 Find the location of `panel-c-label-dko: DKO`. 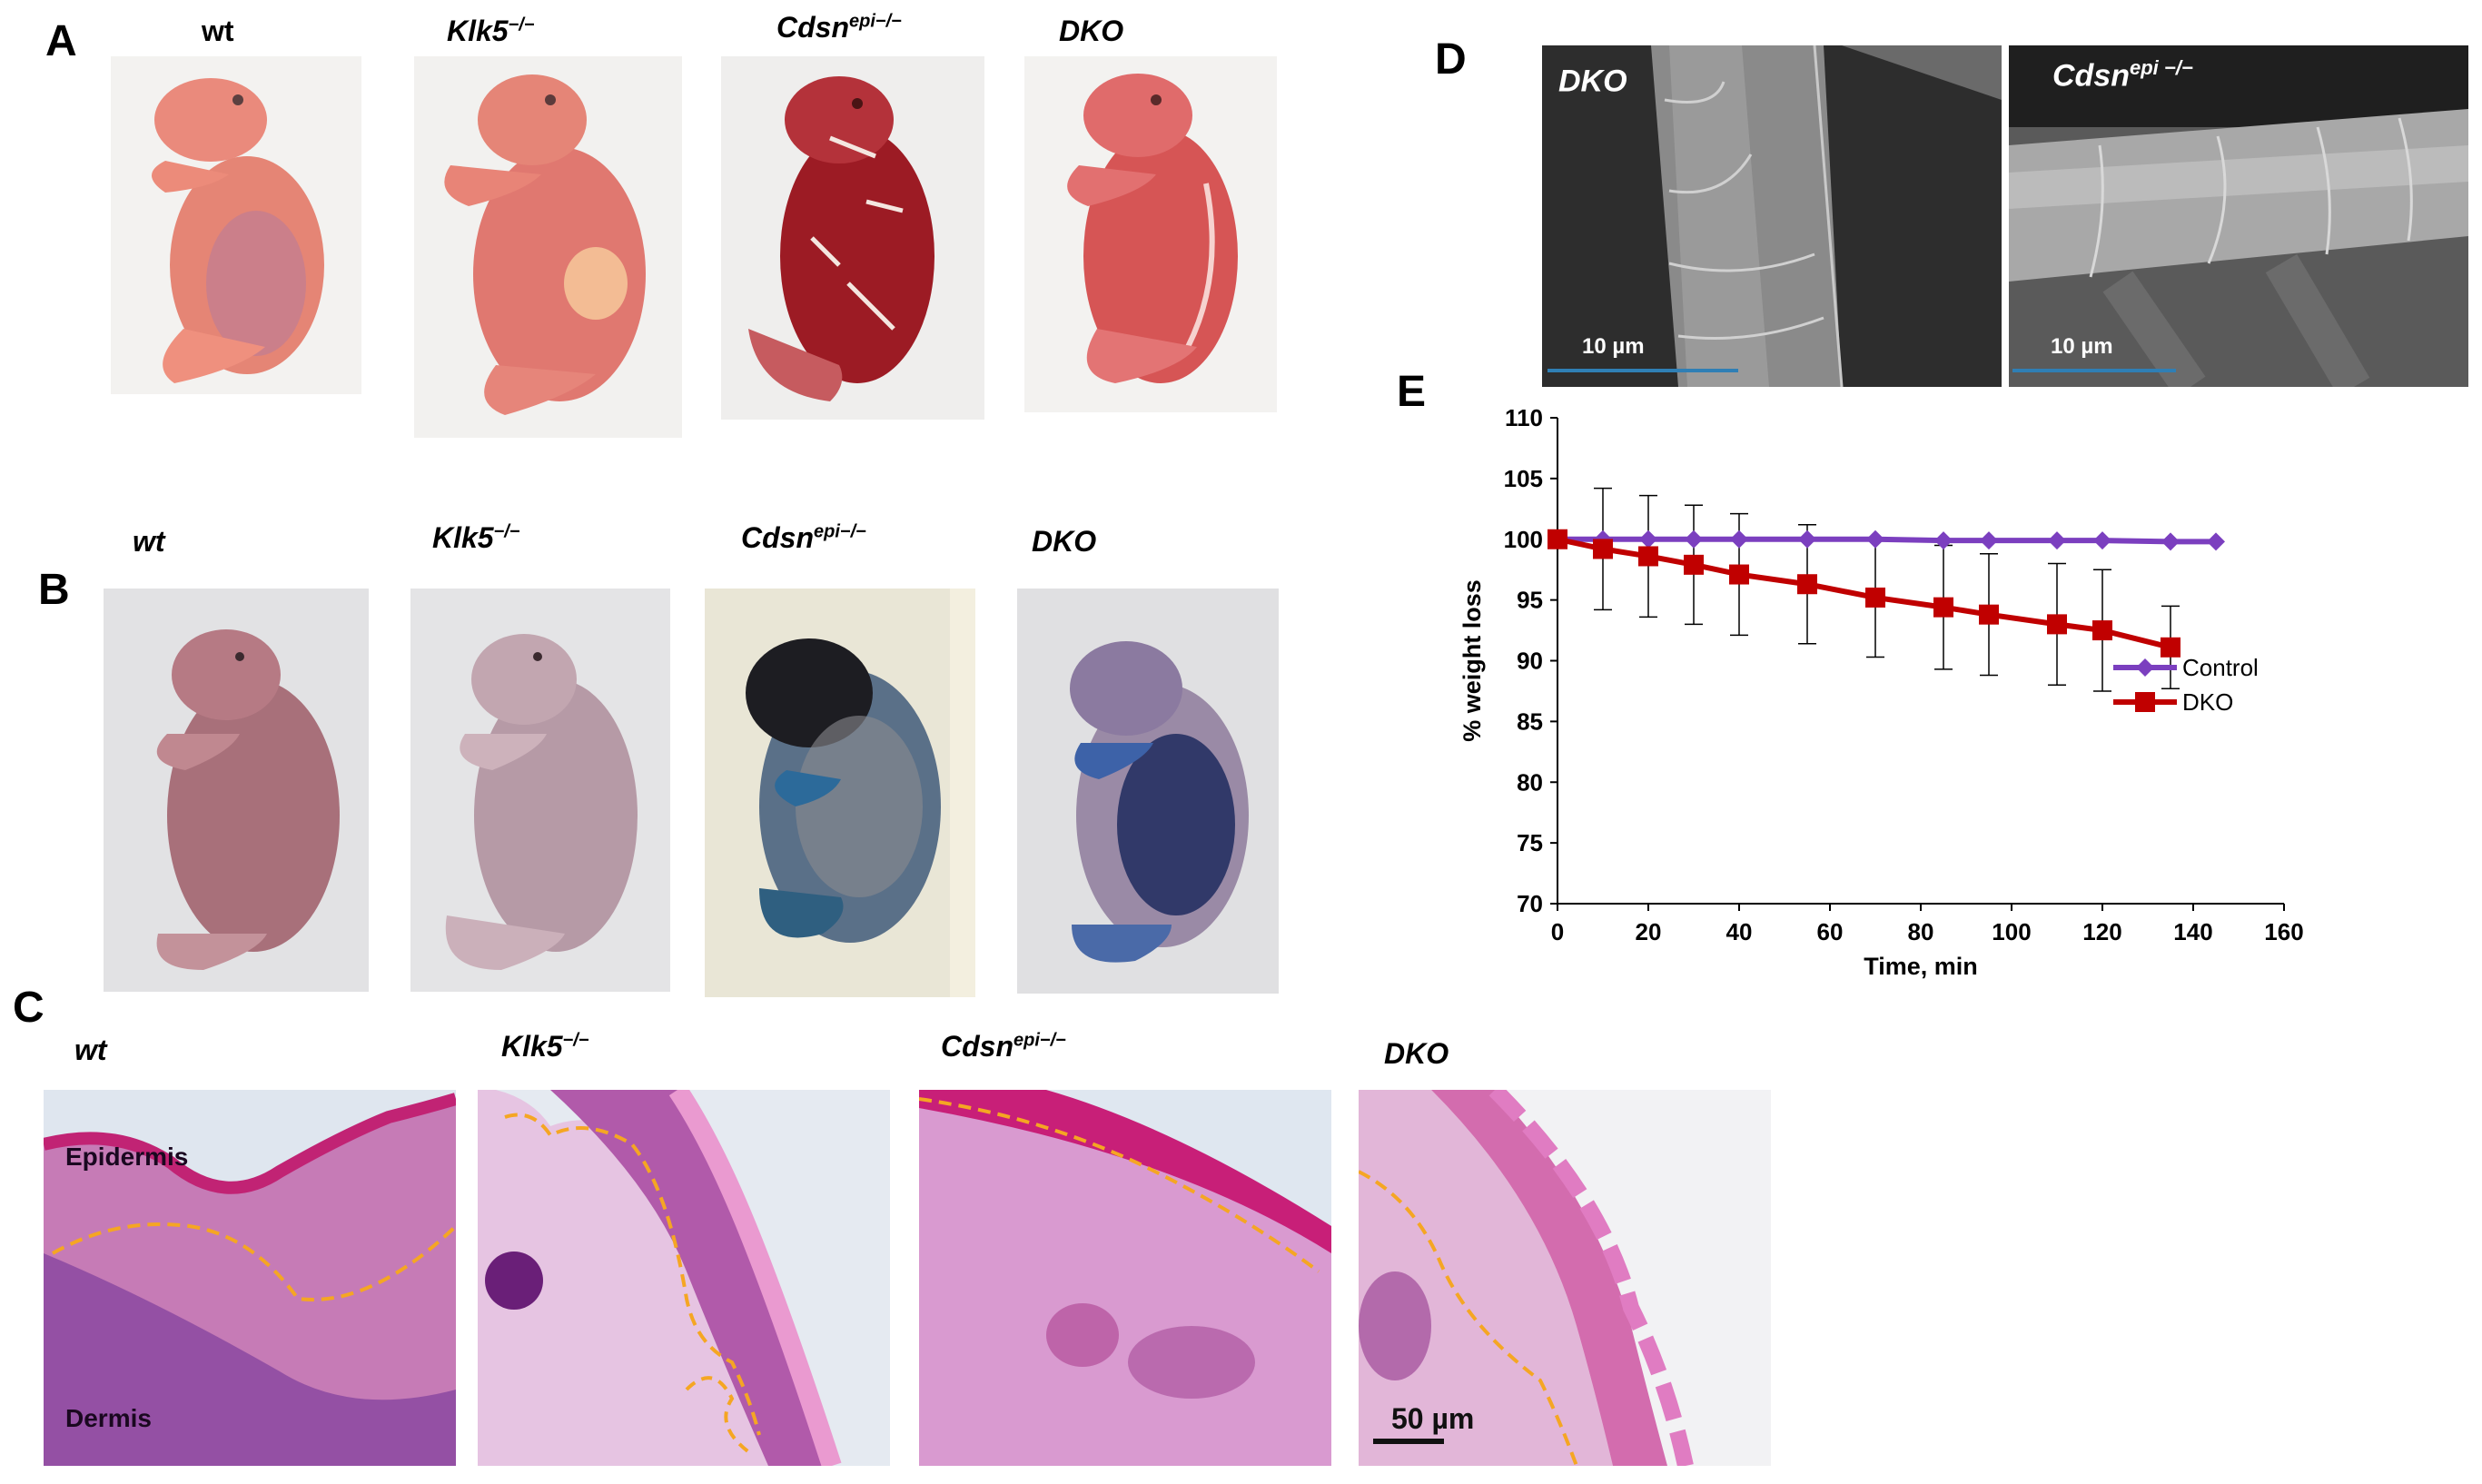

panel-c-label-dko: DKO is located at coordinates (1416, 1053).